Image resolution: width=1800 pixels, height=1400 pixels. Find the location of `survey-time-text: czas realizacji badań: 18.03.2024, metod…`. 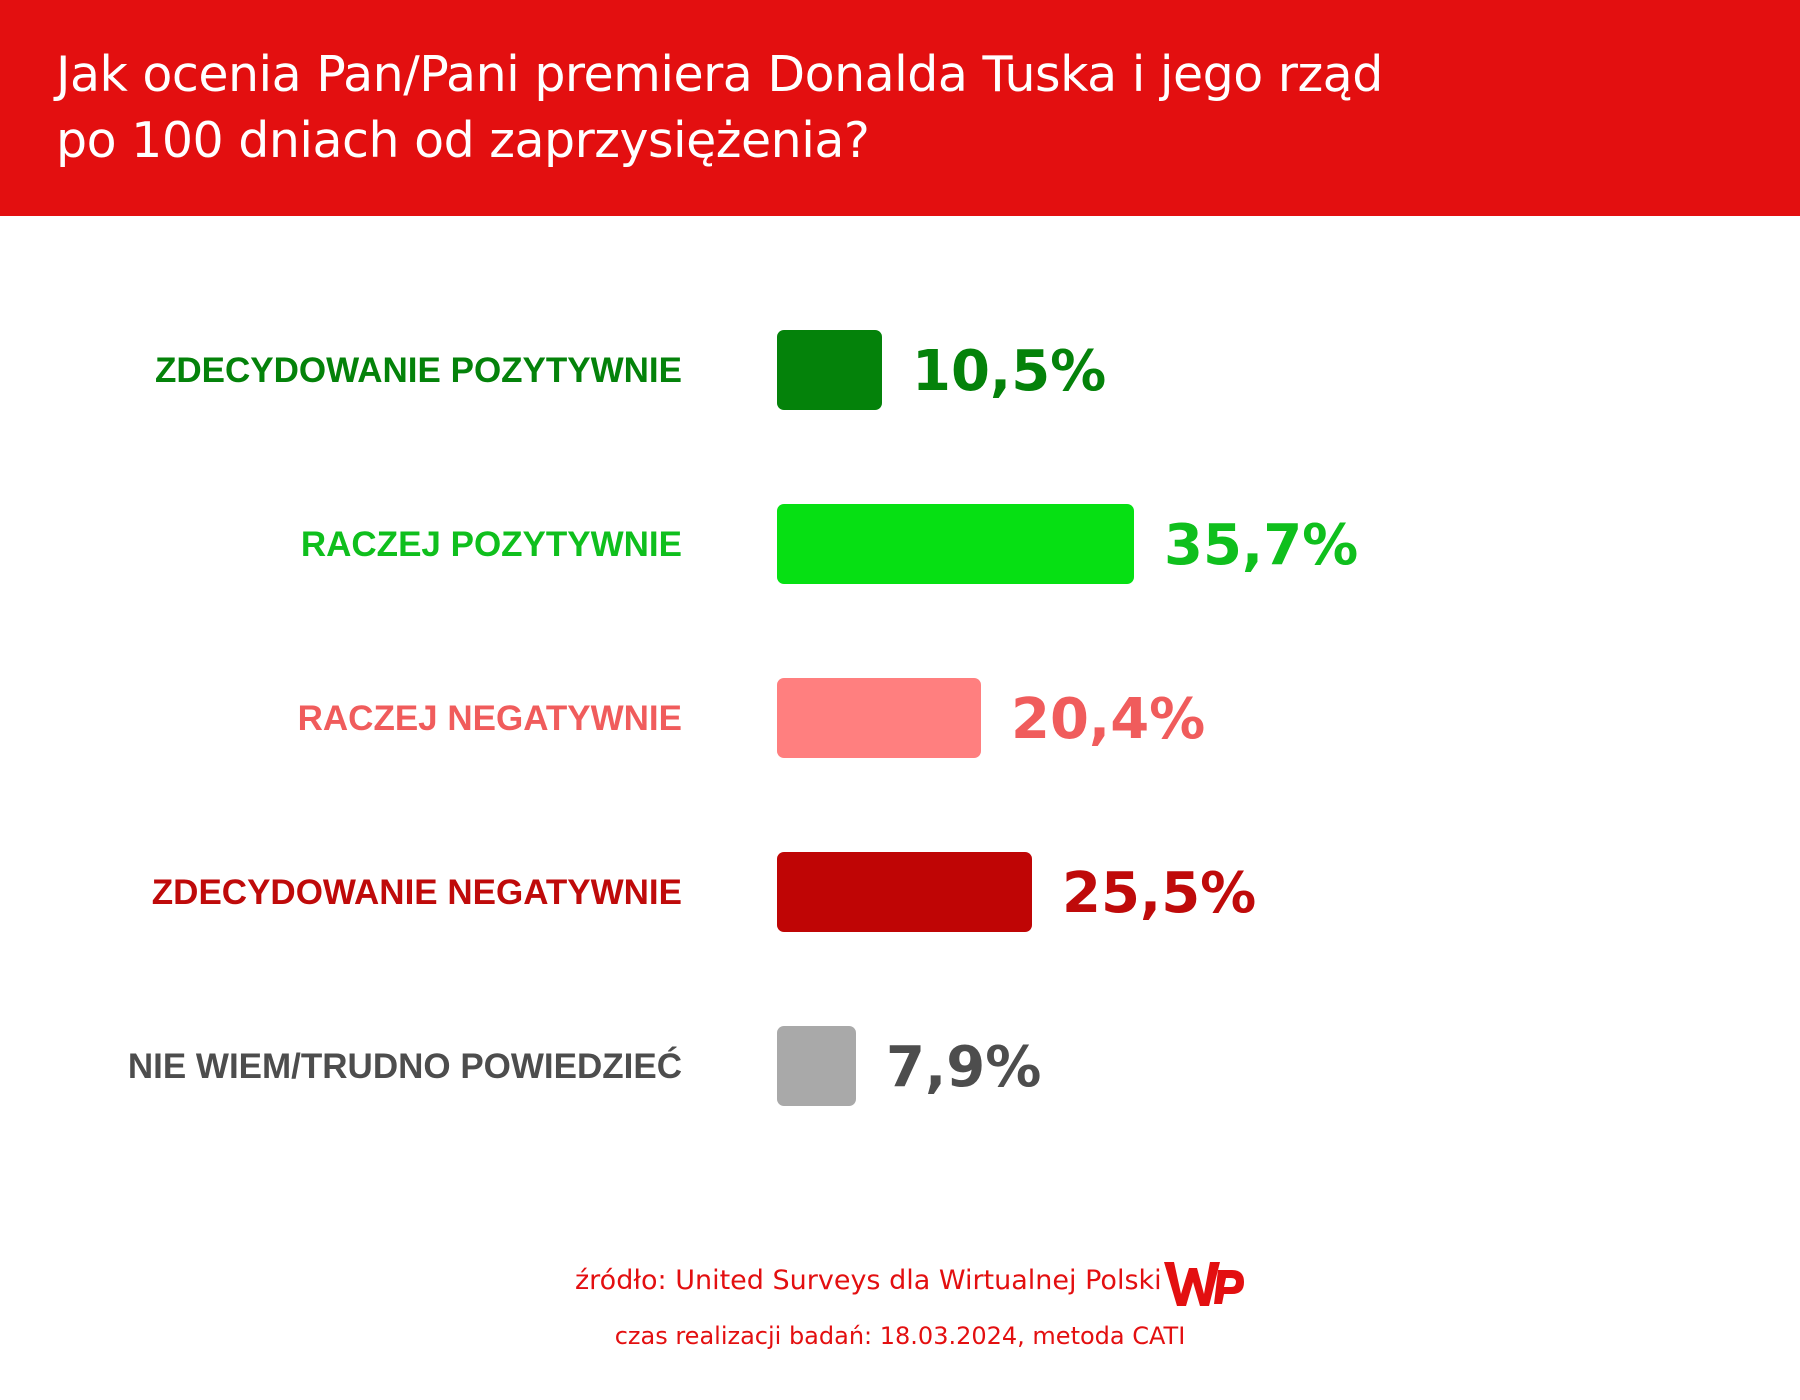

survey-time-text: czas realizacji badań: 18.03.2024, metod… is located at coordinates (900, 1336).